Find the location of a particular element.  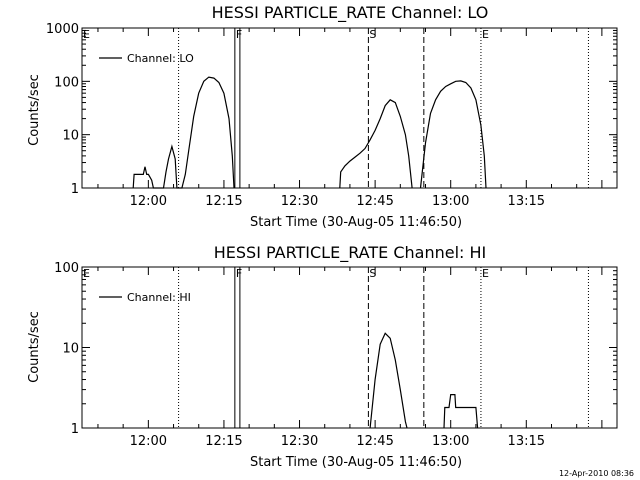

legend-label: Channel: LO is located at coordinates (160, 58).